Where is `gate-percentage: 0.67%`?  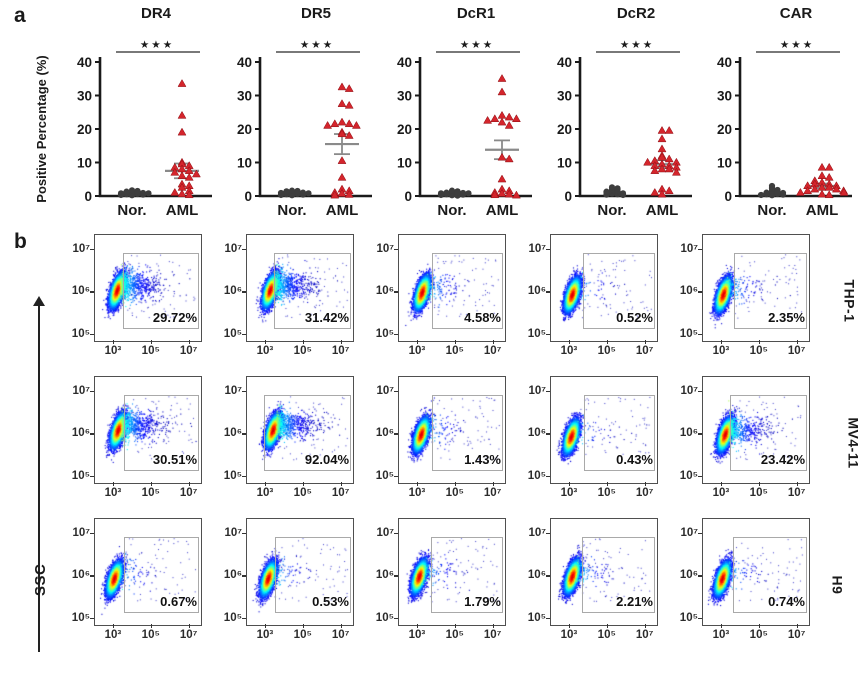
gate-percentage: 0.67% is located at coordinates (178, 602).